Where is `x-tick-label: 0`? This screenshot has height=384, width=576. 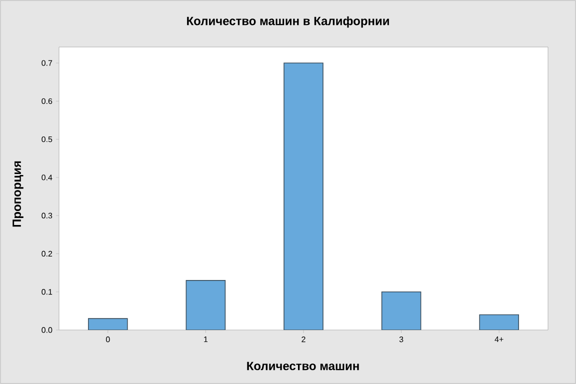
x-tick-label: 0 is located at coordinates (108, 339).